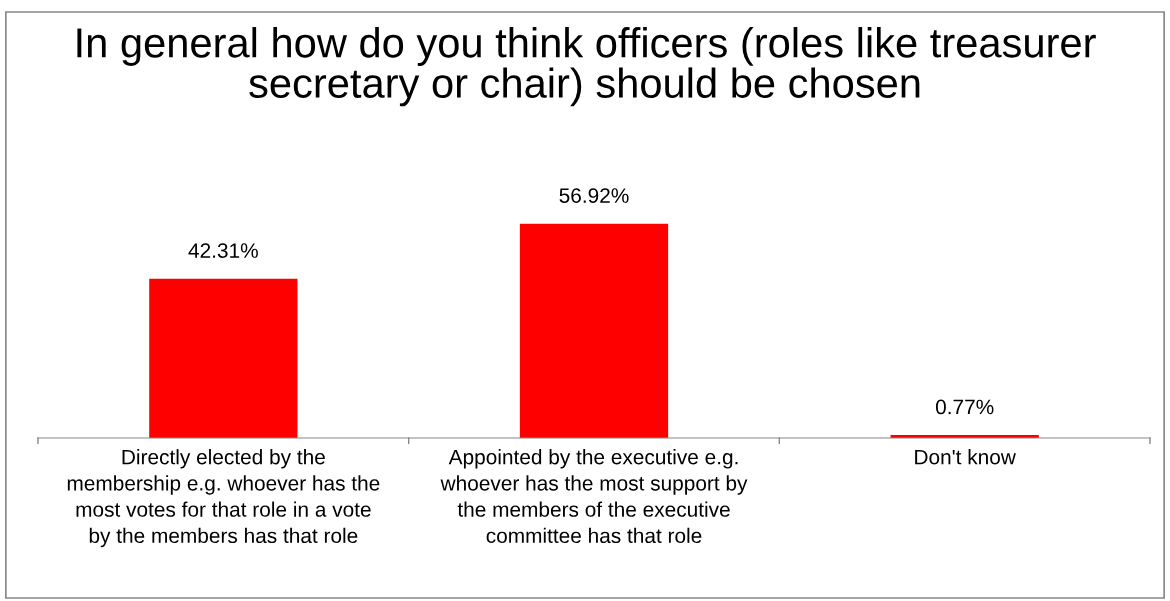  I want to click on x-tick-label: Appointed by the executive e.g. whoever has the most support by the members of the executive committee has that role, so click(594, 496).